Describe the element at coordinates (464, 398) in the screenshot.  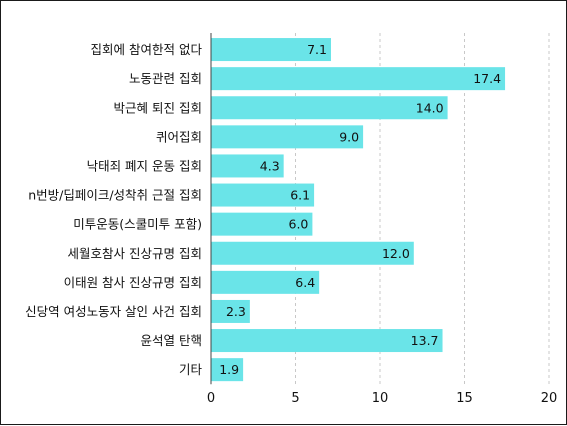
I see `x-tick-label: 15` at that location.